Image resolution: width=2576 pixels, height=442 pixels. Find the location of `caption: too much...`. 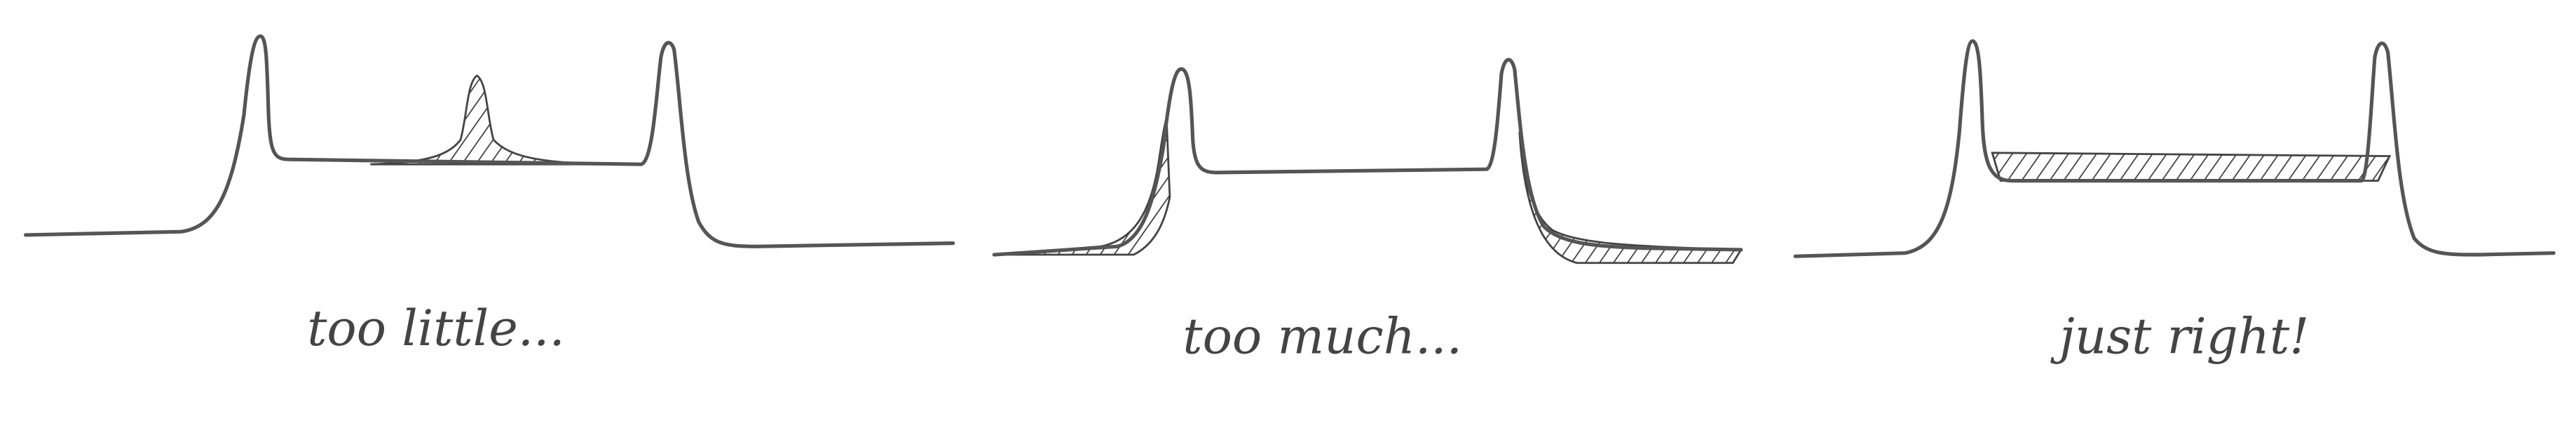

caption: too much... is located at coordinates (1322, 337).